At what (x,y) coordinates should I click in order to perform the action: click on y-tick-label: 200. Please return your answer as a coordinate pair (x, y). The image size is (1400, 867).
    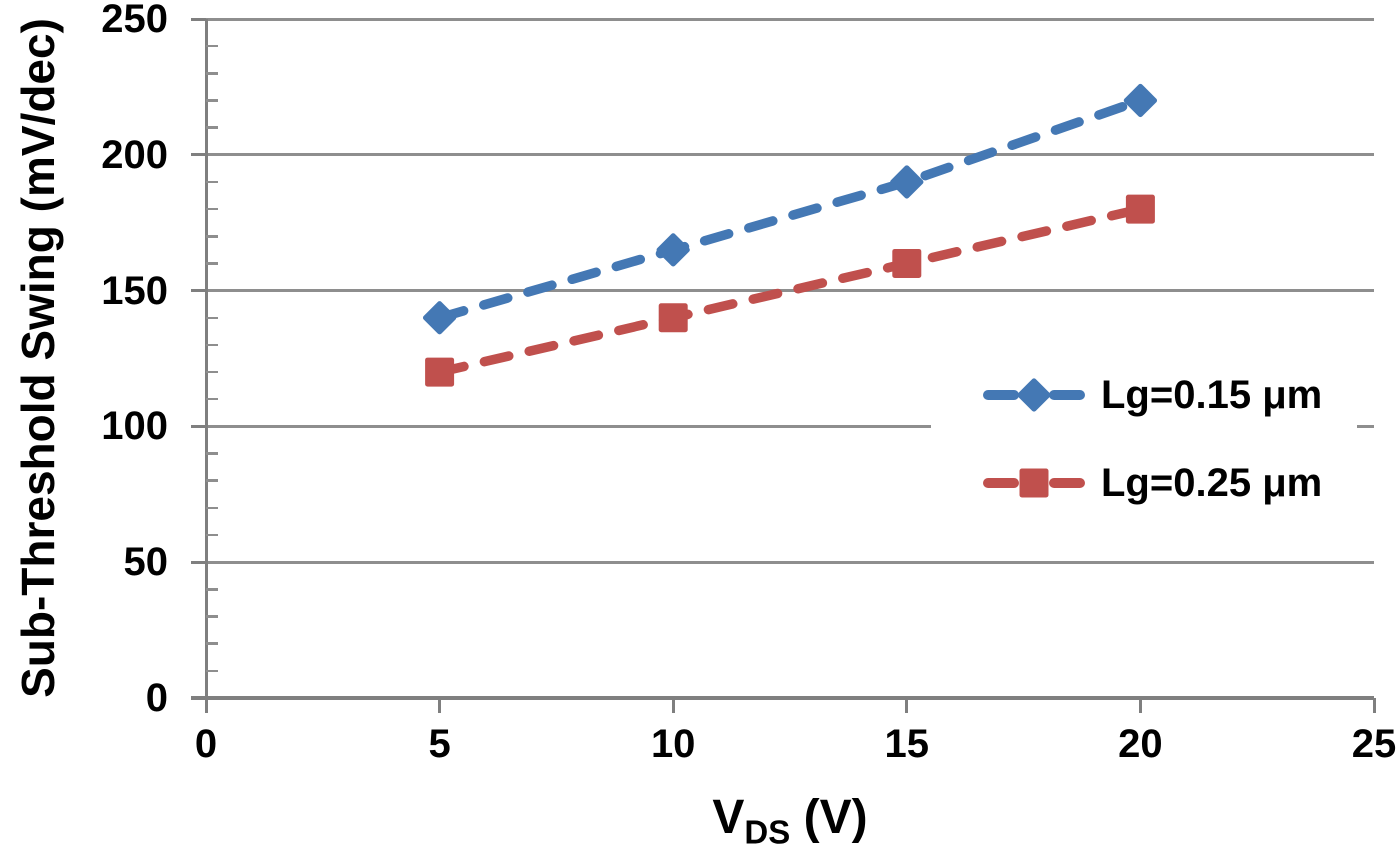
    Looking at the image, I should click on (134, 154).